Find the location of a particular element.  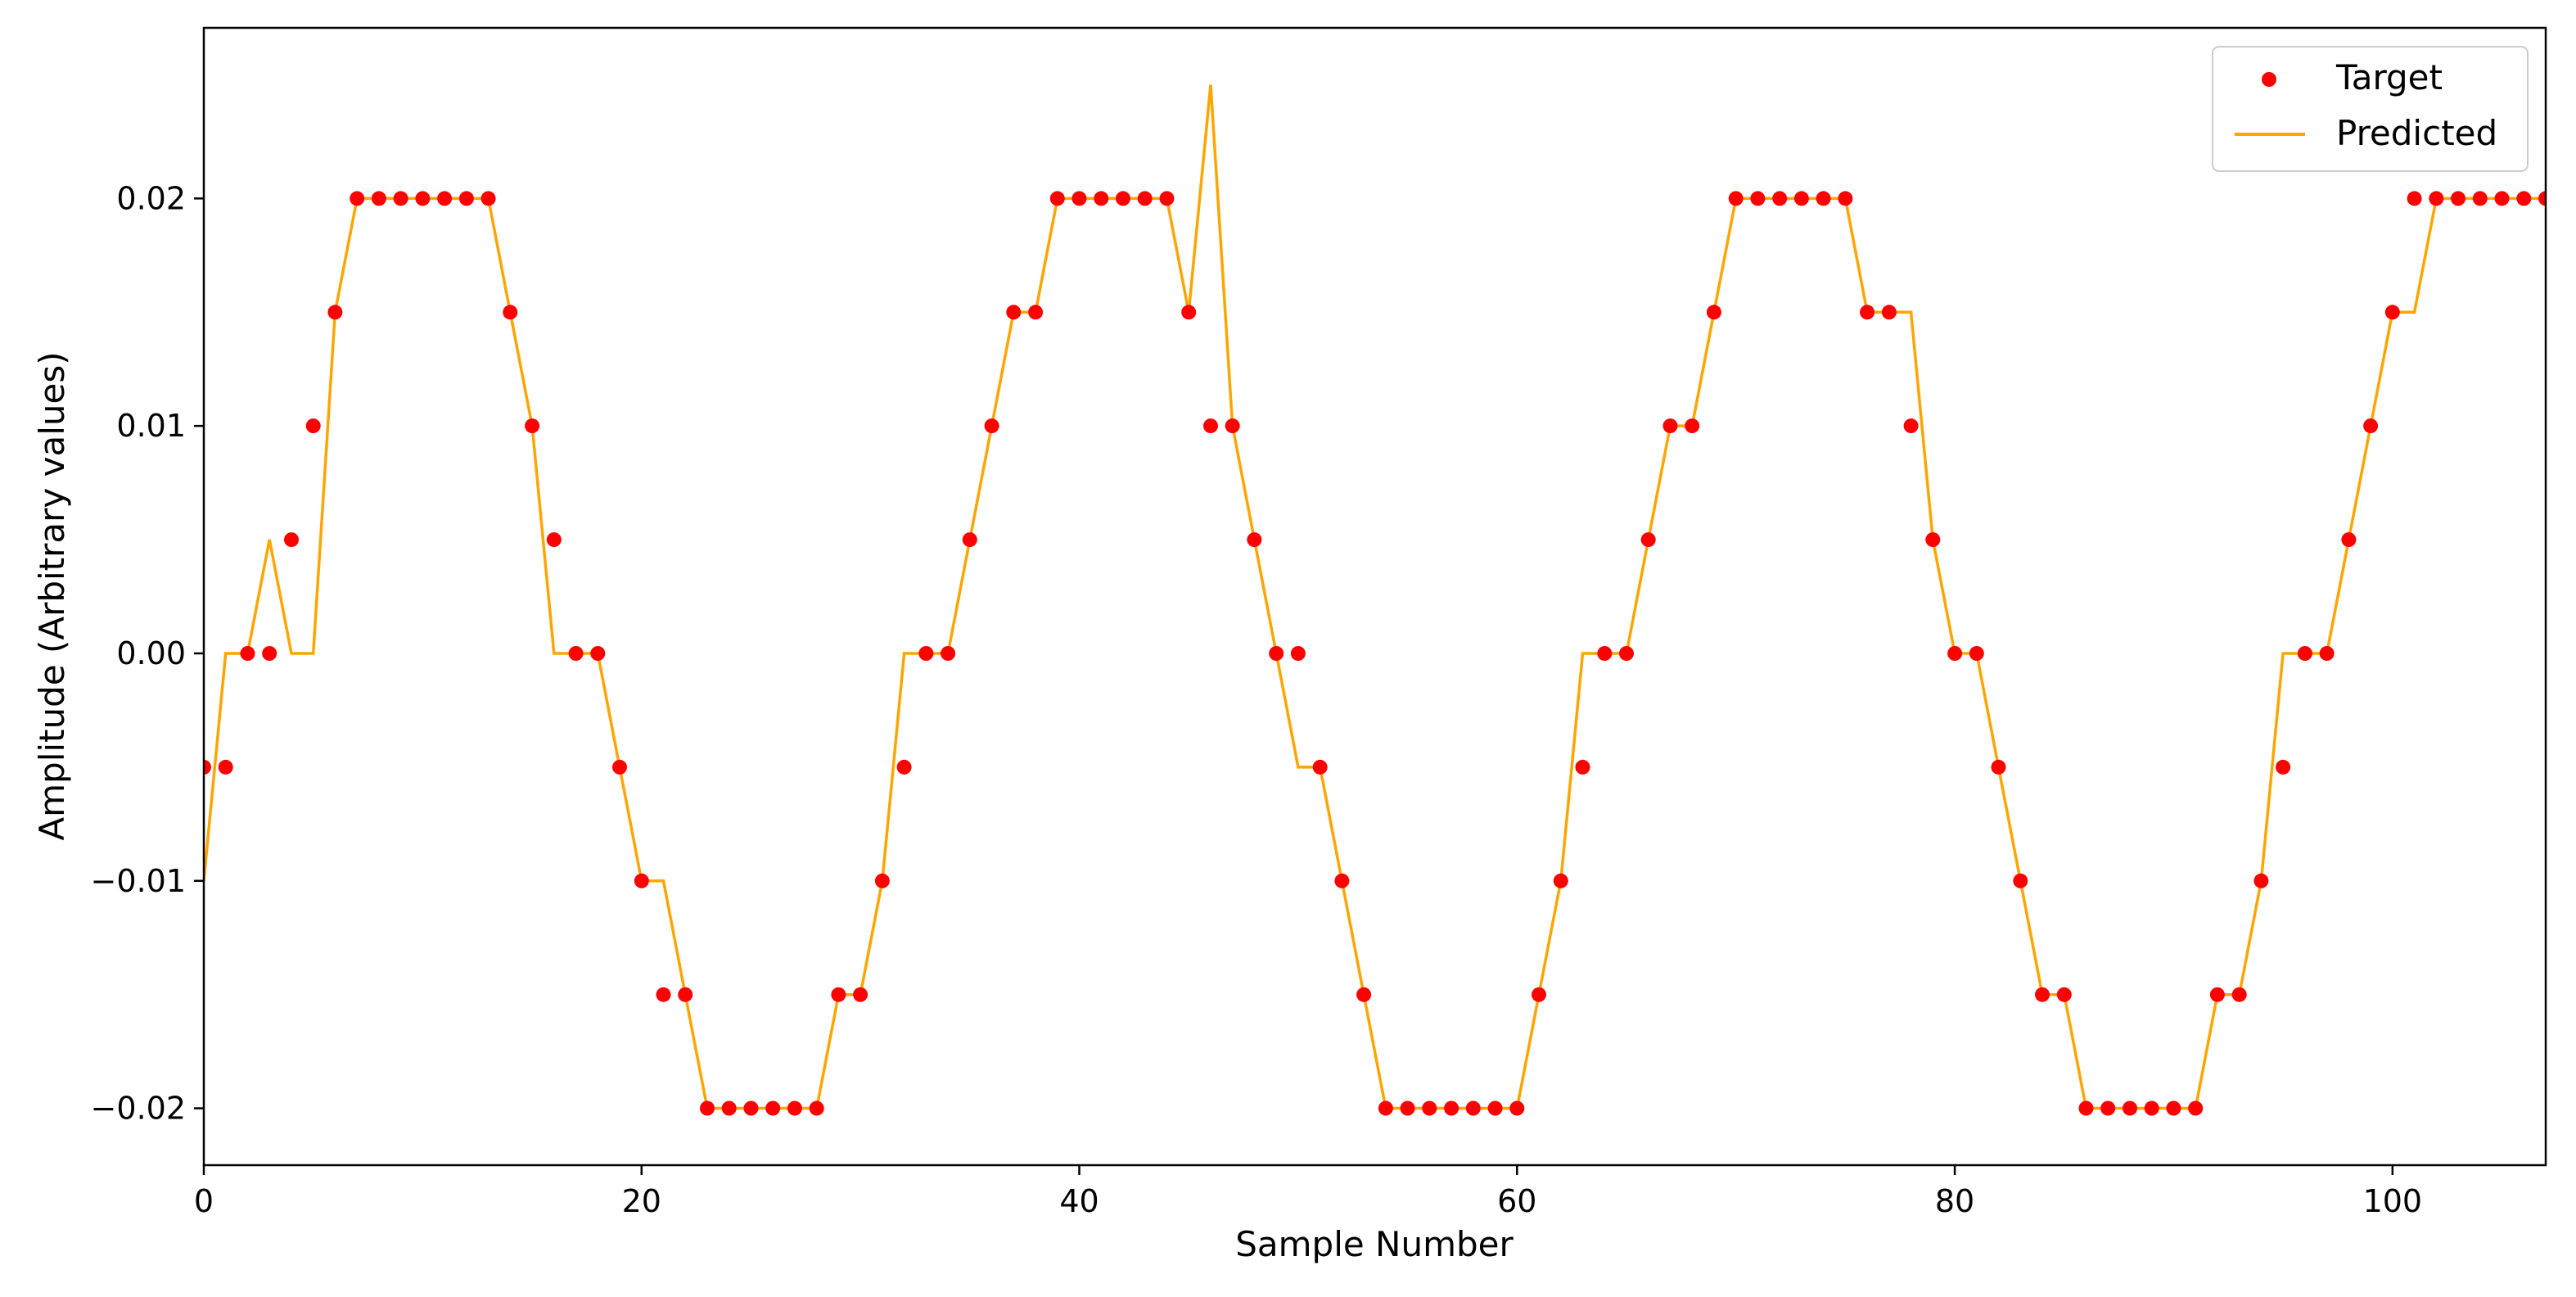

x-axis-title: Sample Number is located at coordinates (1374, 1244).